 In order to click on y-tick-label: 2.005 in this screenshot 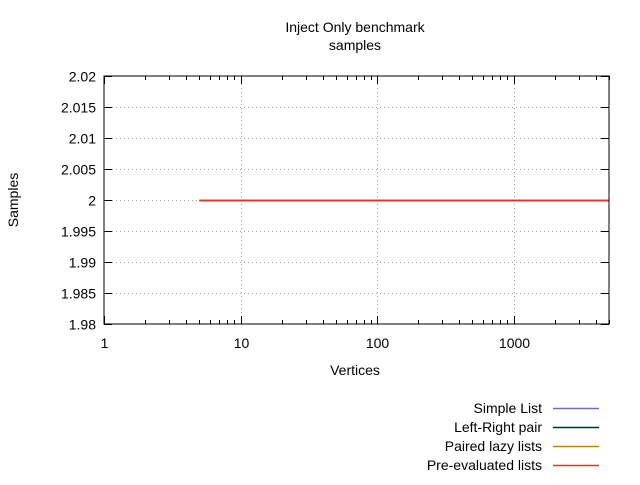, I will do `click(78, 170)`.